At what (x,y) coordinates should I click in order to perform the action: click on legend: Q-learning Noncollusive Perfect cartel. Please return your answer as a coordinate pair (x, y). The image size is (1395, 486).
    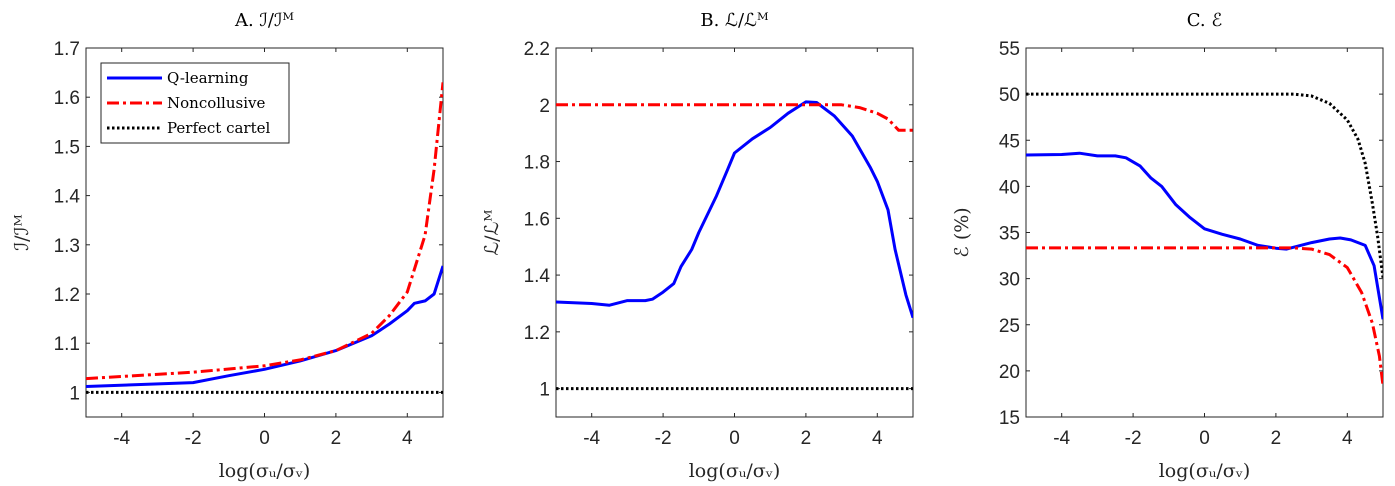
    Looking at the image, I should click on (195, 103).